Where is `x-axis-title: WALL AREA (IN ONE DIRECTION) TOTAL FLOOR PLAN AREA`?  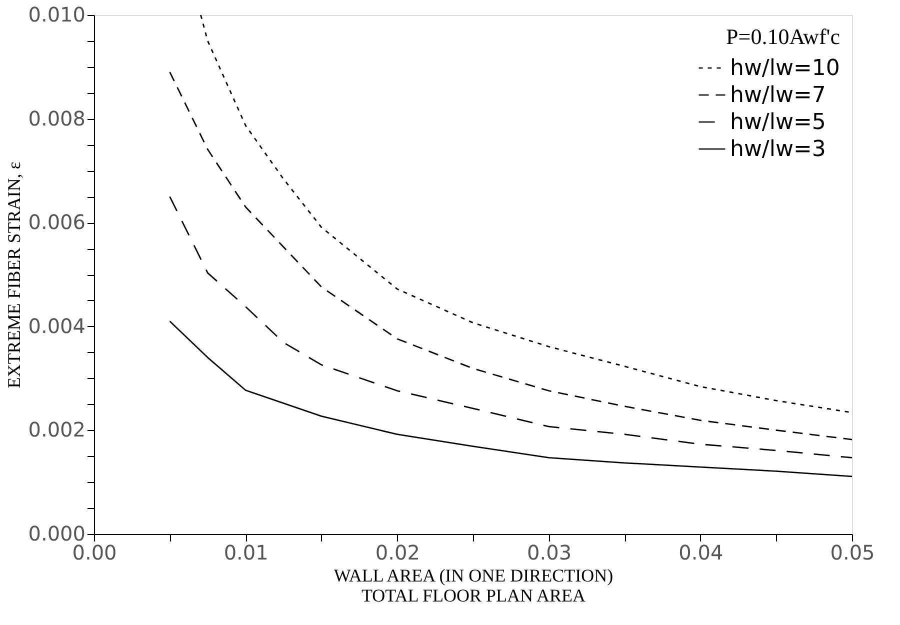 x-axis-title: WALL AREA (IN ONE DIRECTION) TOTAL FLOOR PLAN AREA is located at coordinates (474, 586).